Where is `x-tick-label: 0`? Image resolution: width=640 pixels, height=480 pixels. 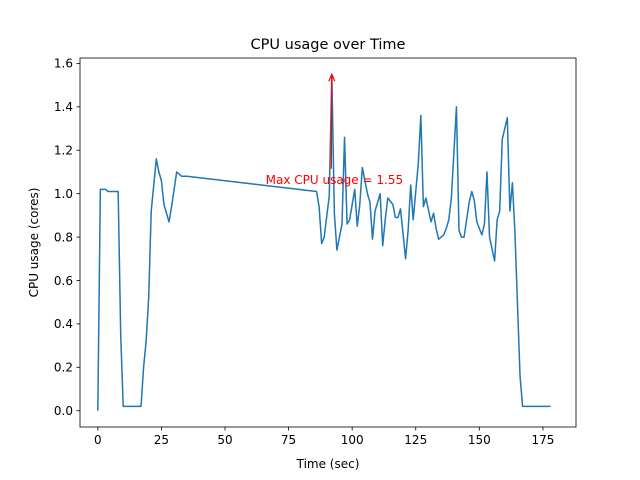 x-tick-label: 0 is located at coordinates (98, 440).